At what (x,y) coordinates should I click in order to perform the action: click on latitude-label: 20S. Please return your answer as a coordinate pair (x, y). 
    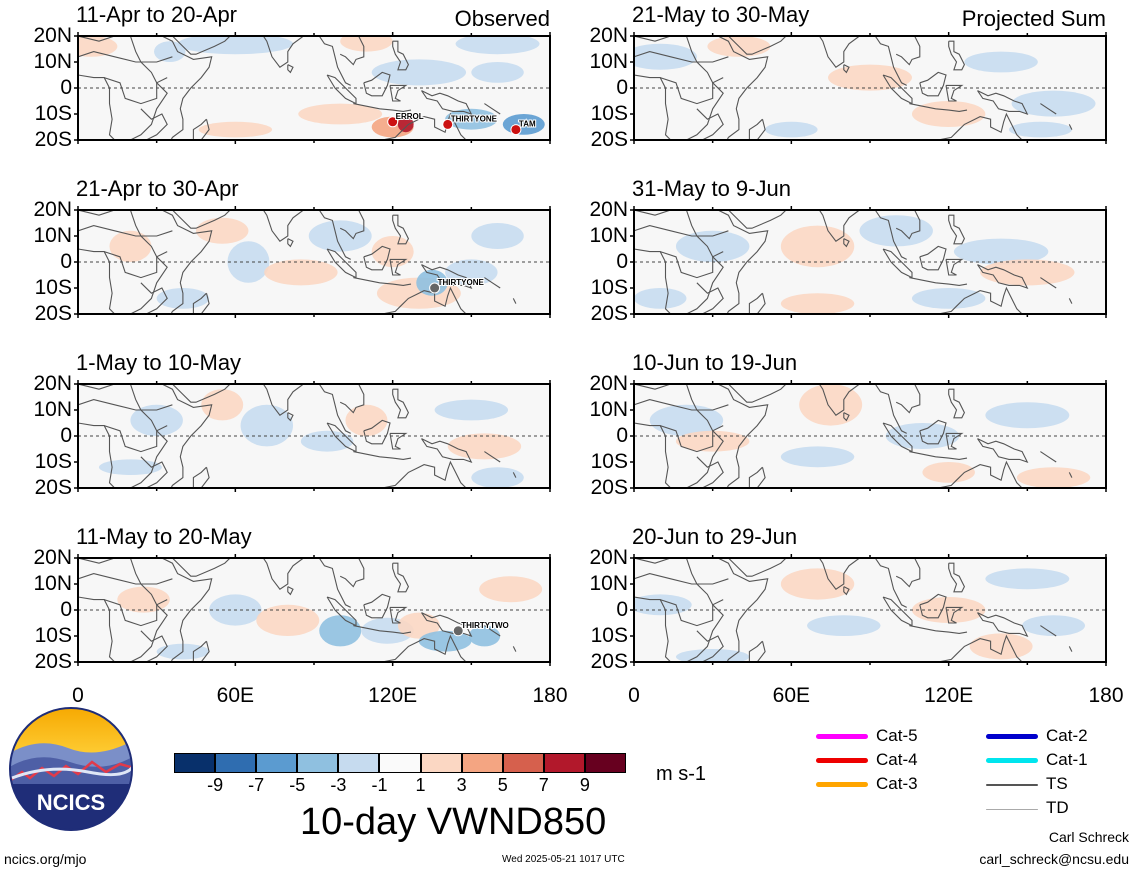
    Looking at the image, I should click on (53, 313).